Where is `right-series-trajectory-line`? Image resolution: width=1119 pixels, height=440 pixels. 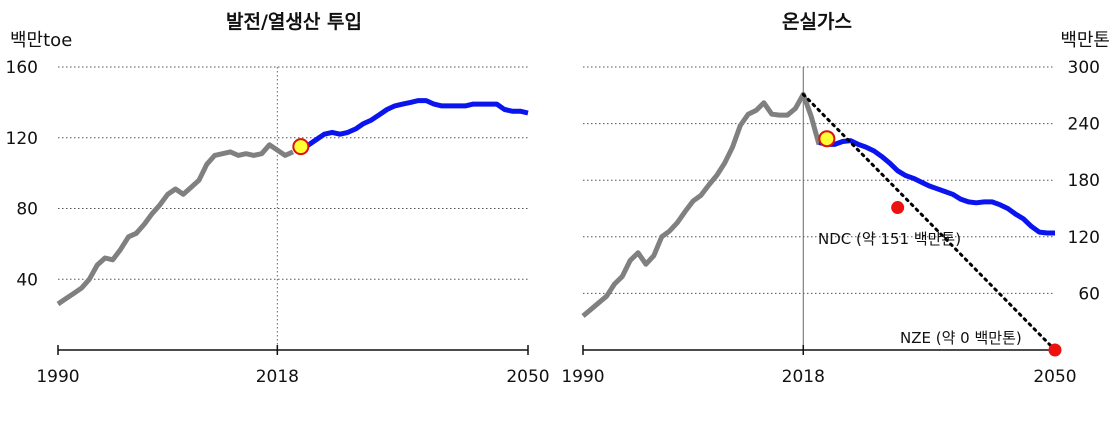
right-series-trajectory-line is located at coordinates (929, 222).